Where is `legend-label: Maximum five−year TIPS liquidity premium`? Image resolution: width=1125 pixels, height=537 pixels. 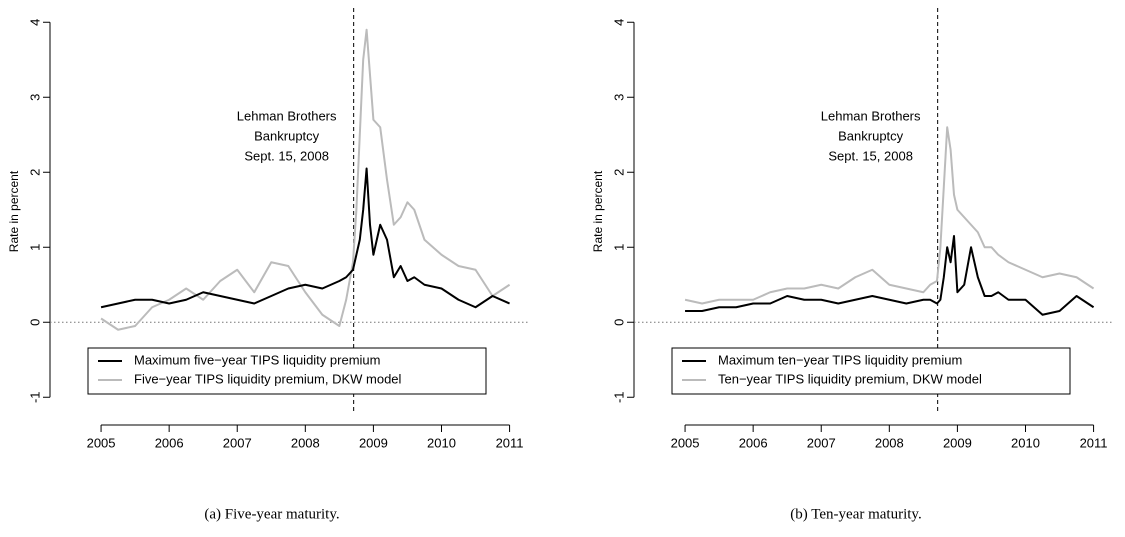
legend-label: Maximum five−year TIPS liquidity premium is located at coordinates (257, 359).